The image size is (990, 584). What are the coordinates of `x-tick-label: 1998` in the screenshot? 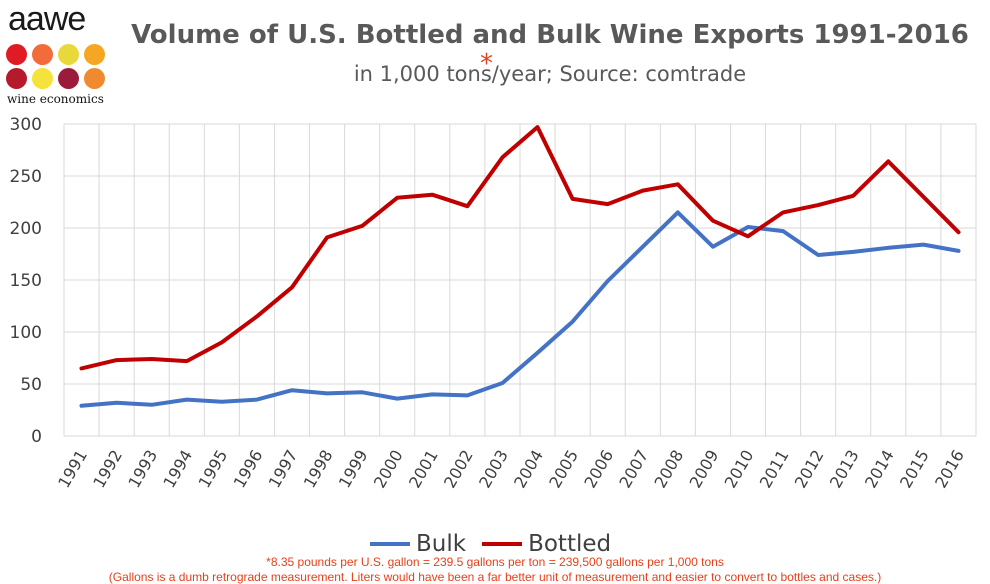 It's located at (318, 469).